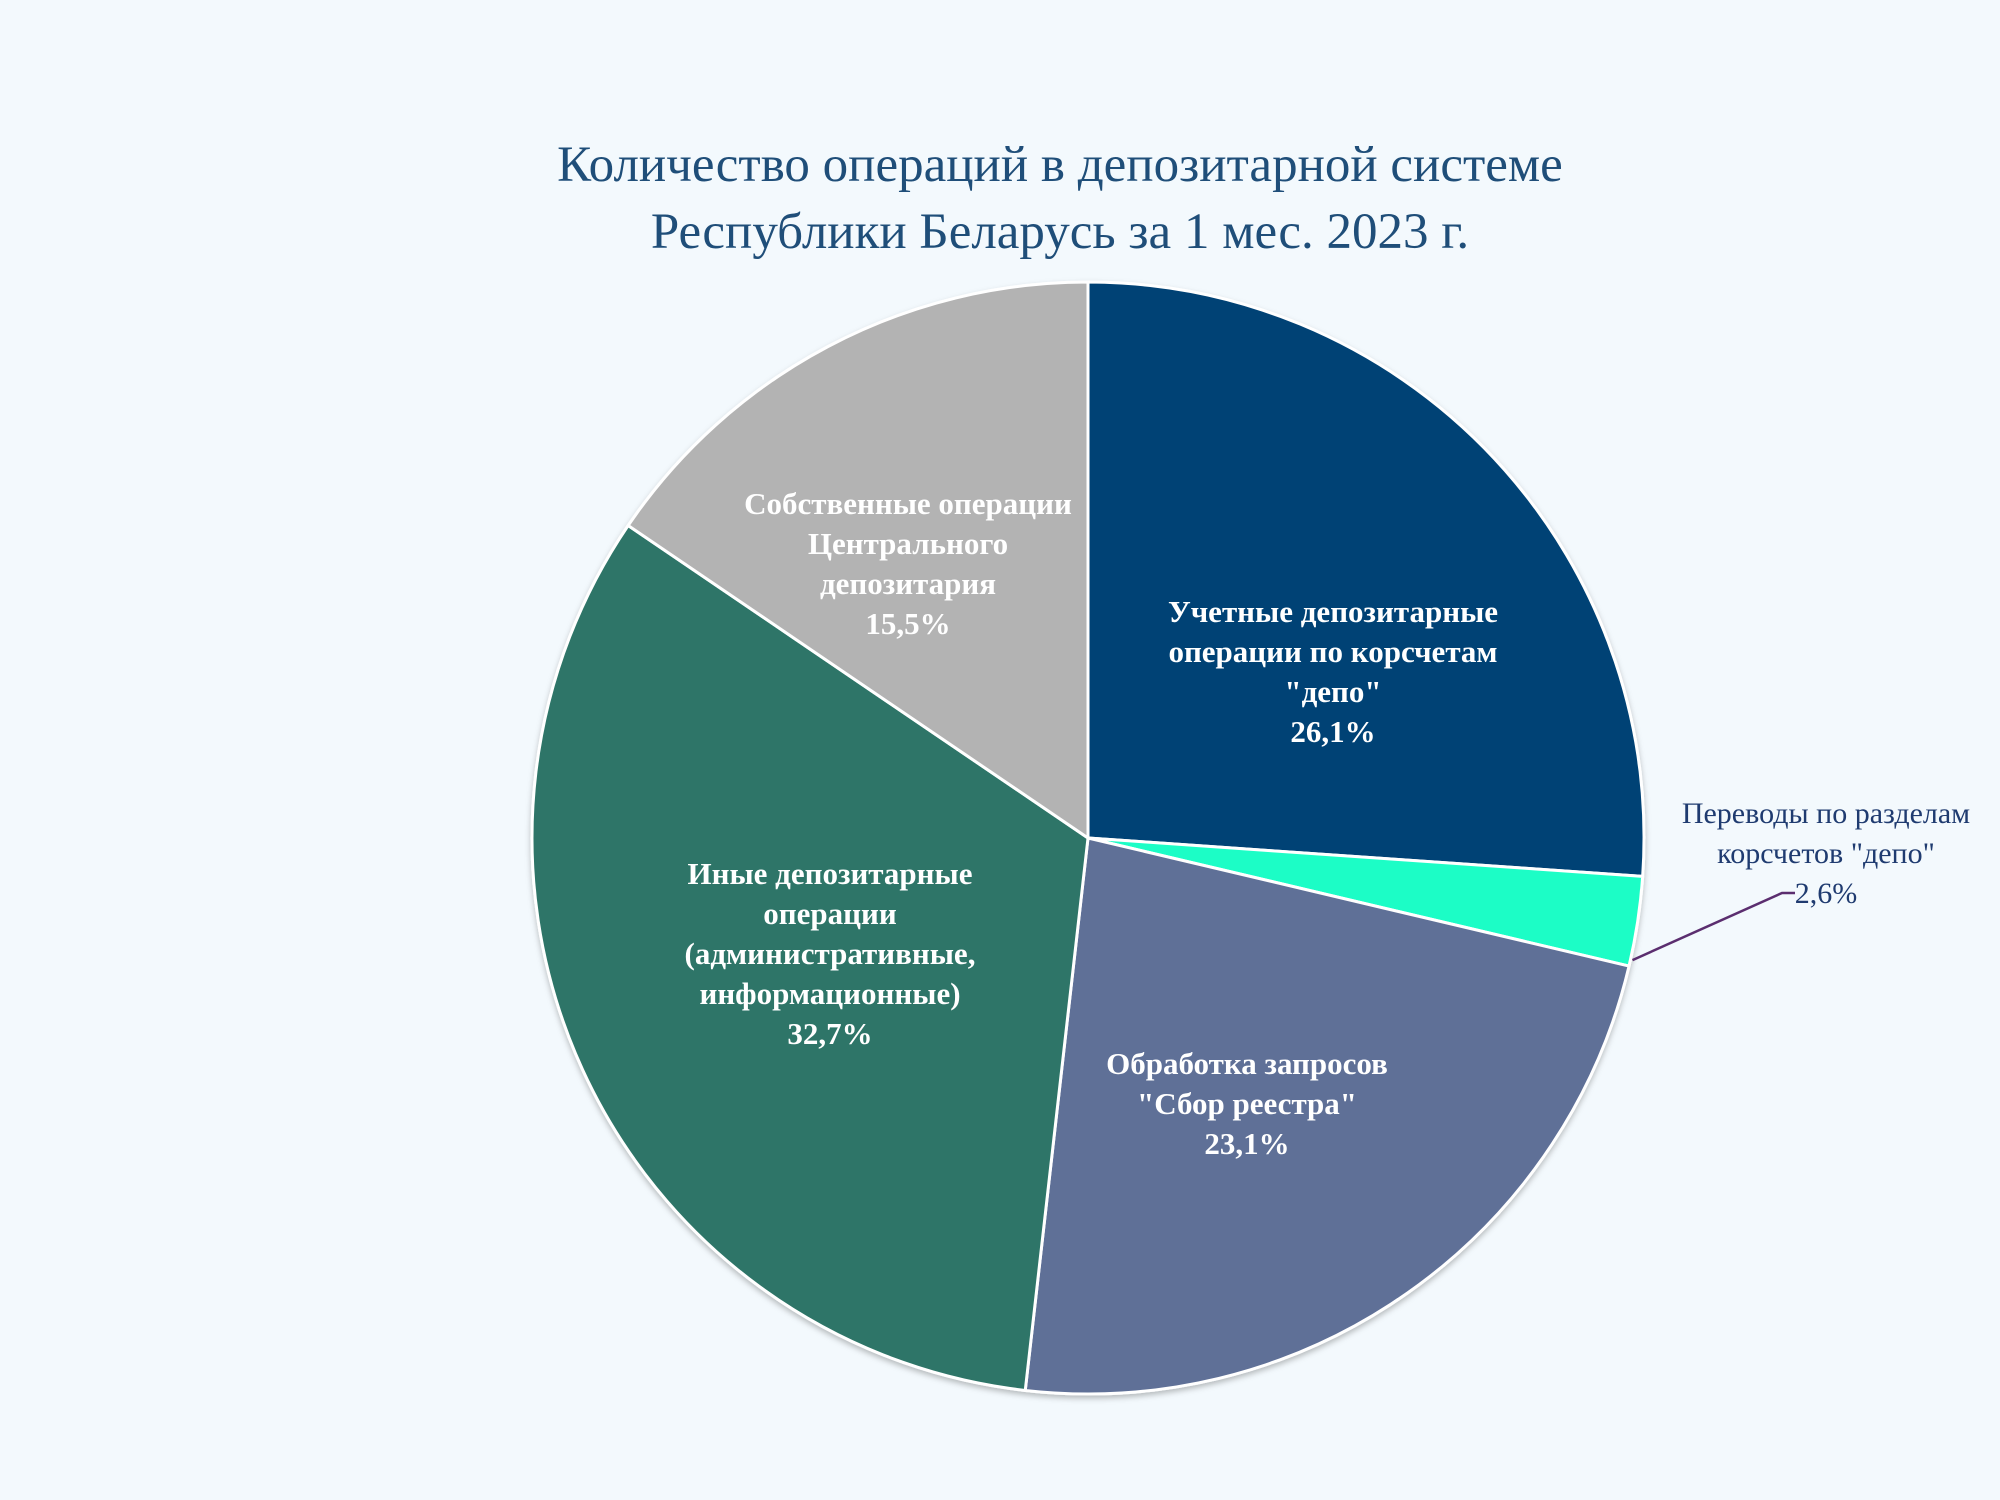  I want to click on slice-label-line: информационные), so click(829, 993).